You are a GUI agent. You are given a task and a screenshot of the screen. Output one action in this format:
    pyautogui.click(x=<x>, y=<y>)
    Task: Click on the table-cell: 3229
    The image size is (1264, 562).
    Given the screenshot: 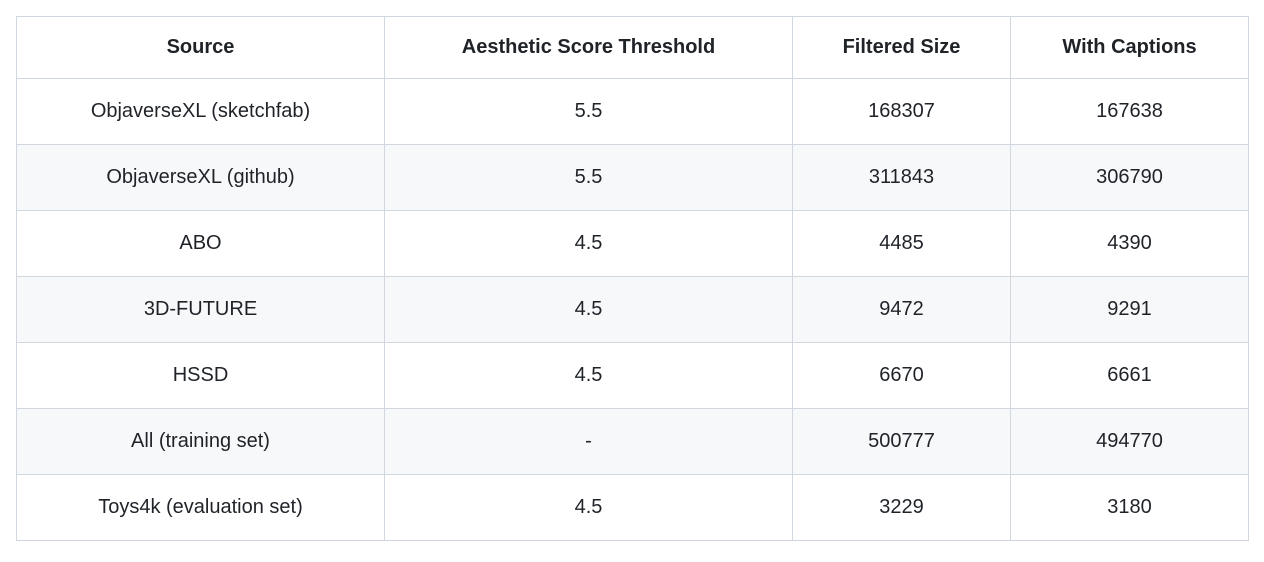 What is the action you would take?
    pyautogui.click(x=901, y=507)
    